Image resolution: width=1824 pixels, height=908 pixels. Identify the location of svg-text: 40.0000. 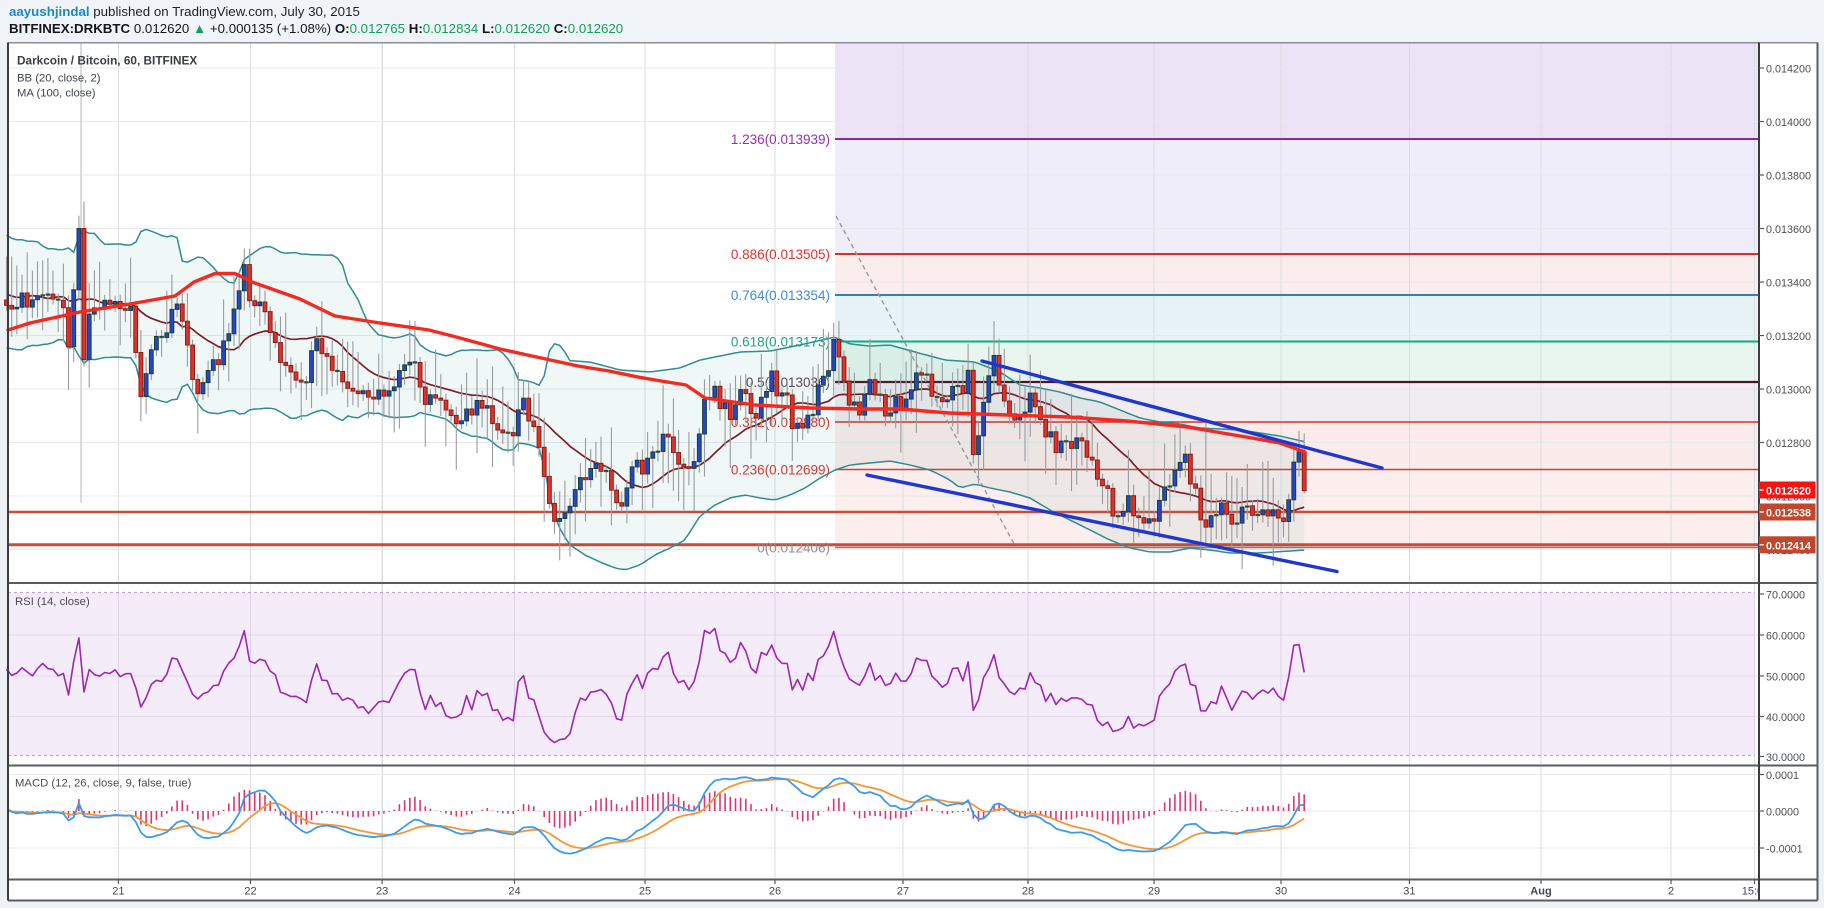
(1785, 718).